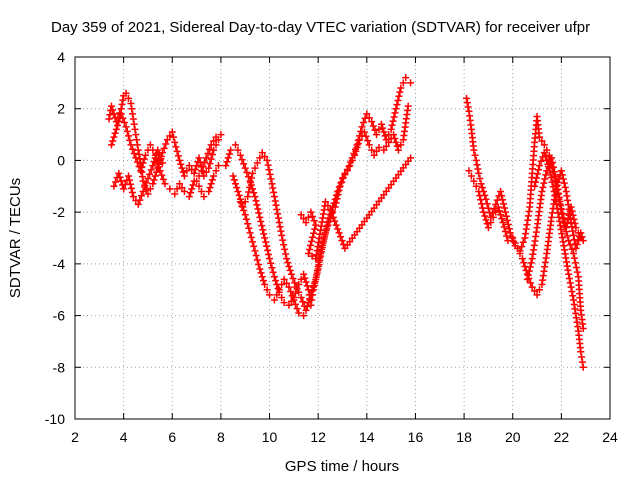 The width and height of the screenshot is (640, 480). What do you see at coordinates (61, 57) in the screenshot?
I see `y-tick-label: 4` at bounding box center [61, 57].